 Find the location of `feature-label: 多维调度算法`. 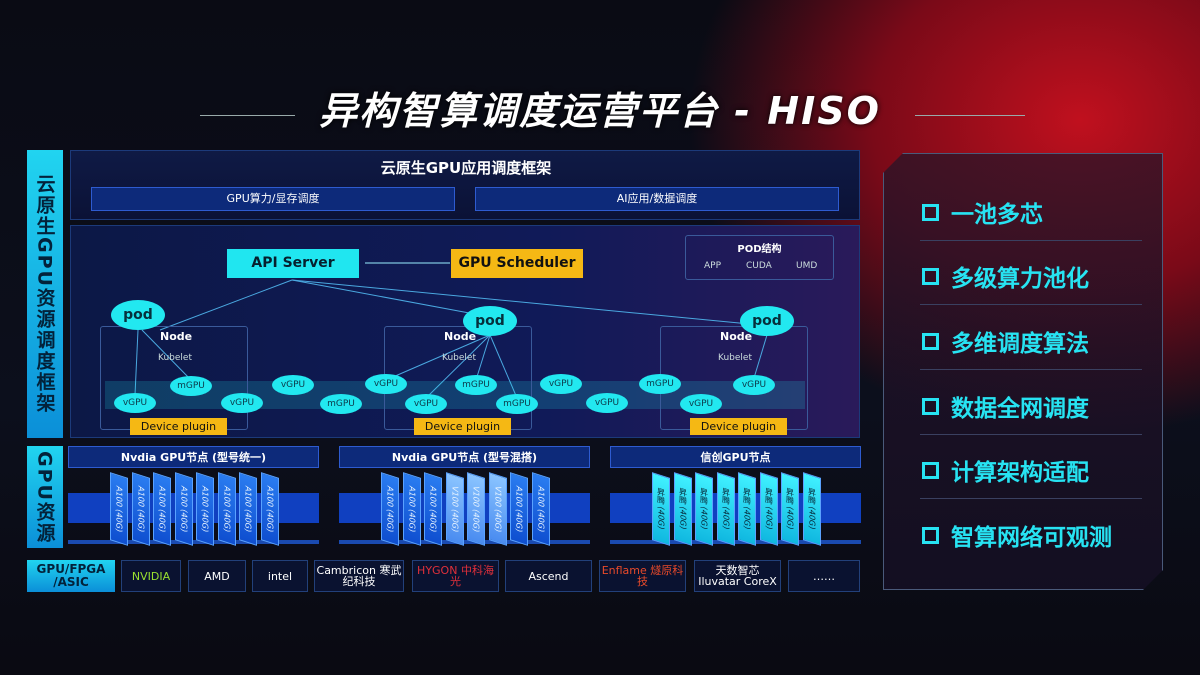

feature-label: 多维调度算法 is located at coordinates (1020, 344).